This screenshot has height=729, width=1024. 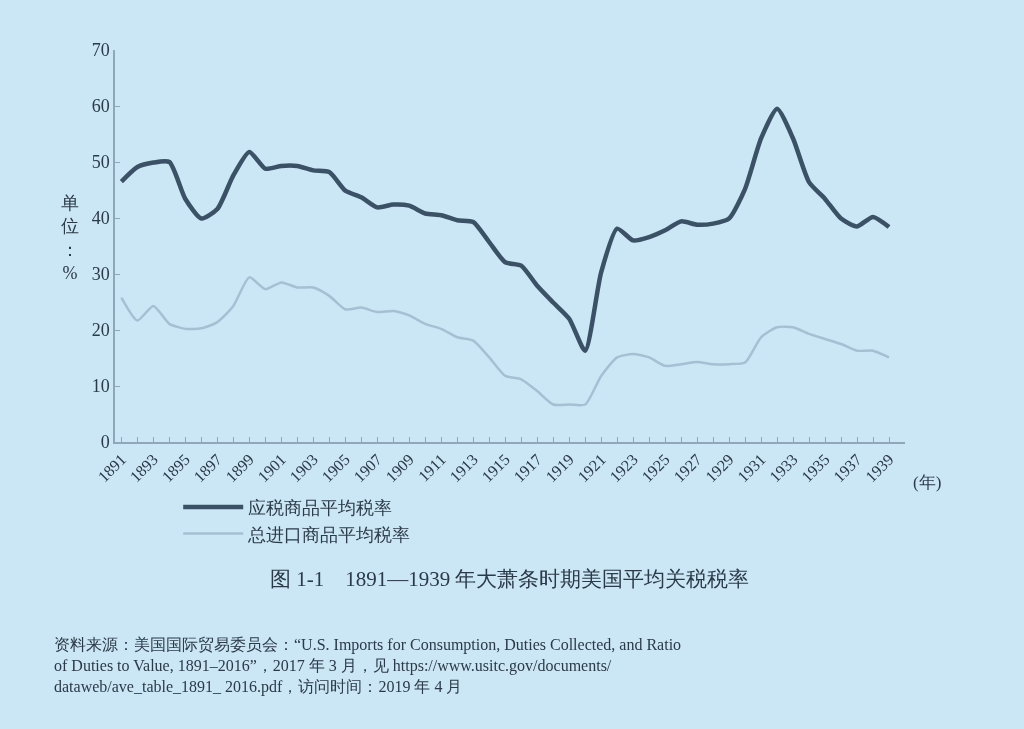 I want to click on x-tick-label: 1923, so click(x=623, y=468).